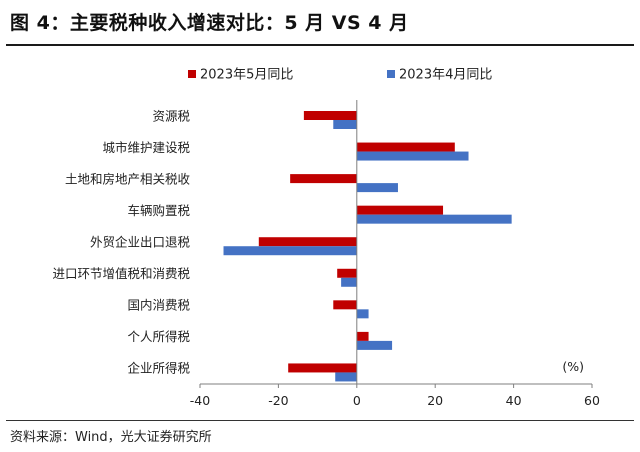 The width and height of the screenshot is (640, 452). What do you see at coordinates (111, 437) in the screenshot?
I see `source-note: 资料来源：Wind，光大证券研究所` at bounding box center [111, 437].